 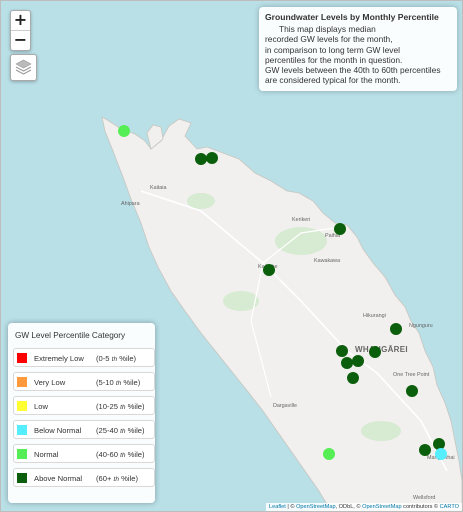 I want to click on info-line: are considered typical for the month., so click(x=333, y=80).